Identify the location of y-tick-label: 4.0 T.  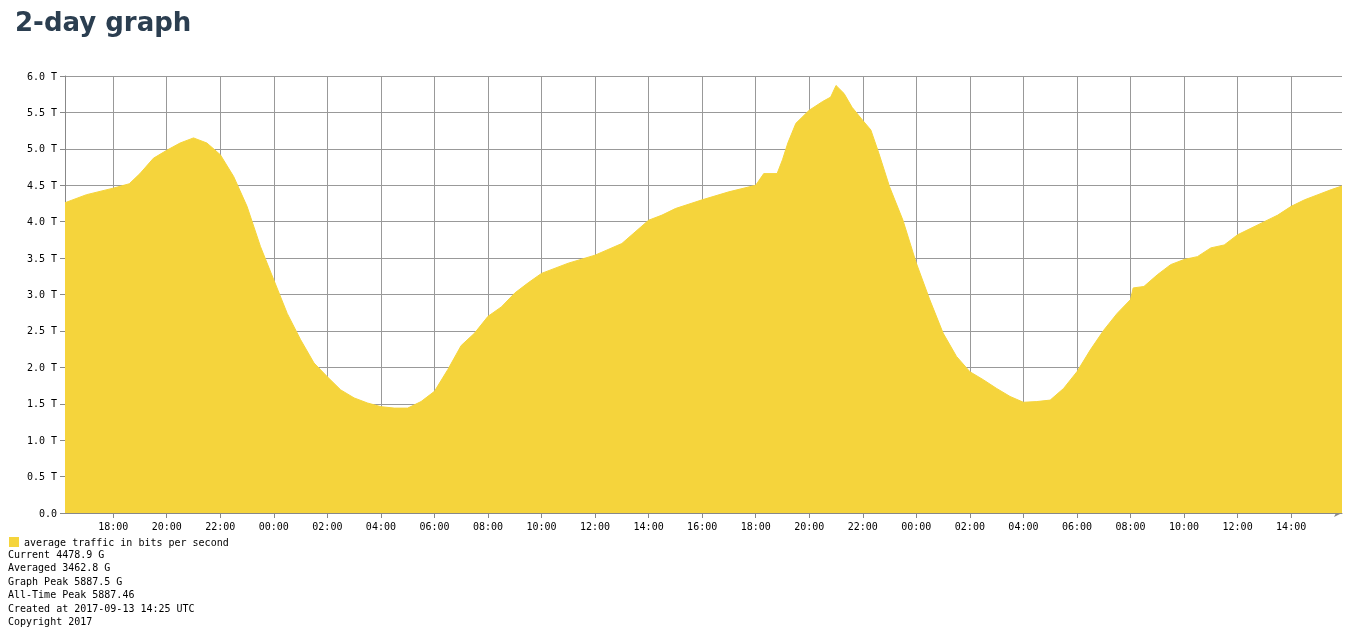
(41, 222).